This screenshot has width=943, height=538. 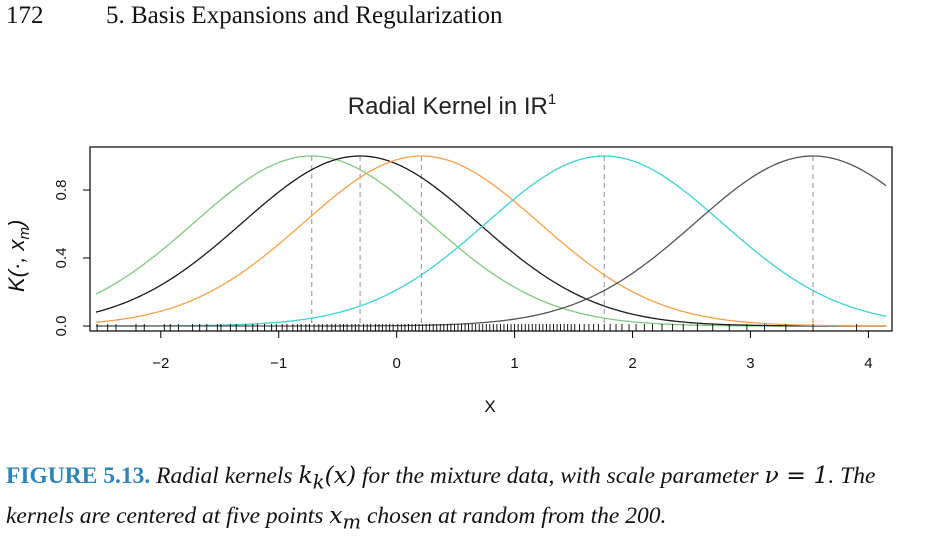 I want to click on y-tick-label: 0.4, so click(x=61, y=258).